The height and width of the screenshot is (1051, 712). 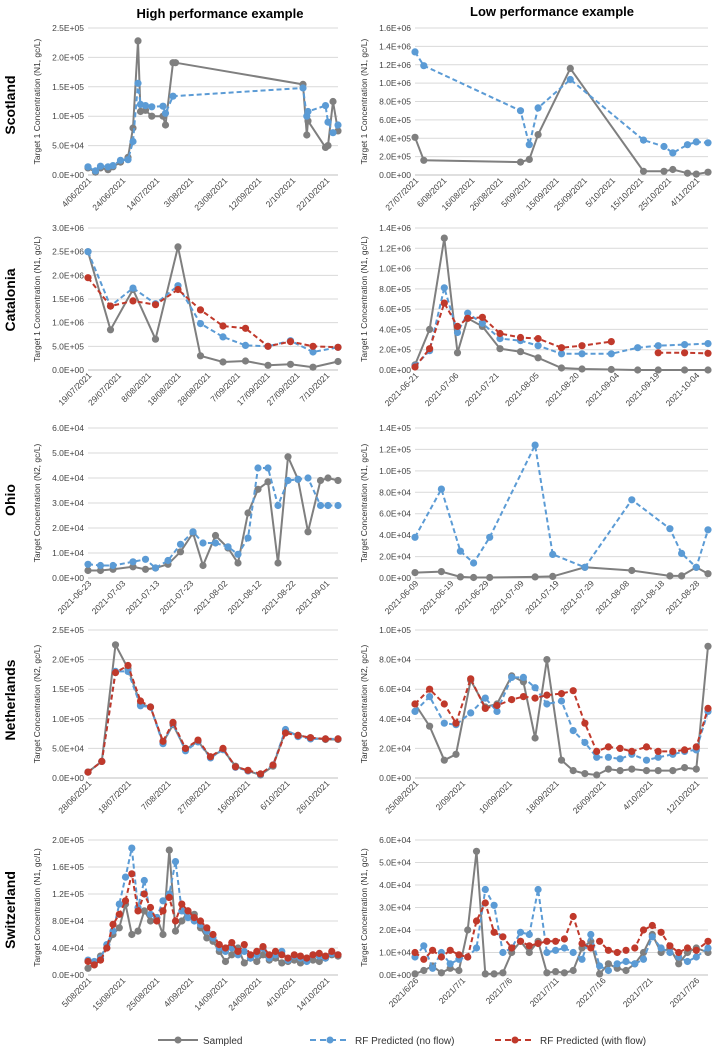 What do you see at coordinates (395, 930) in the screenshot?
I see `switzerland-low-ytick-label: 2.0E+04` at bounding box center [395, 930].